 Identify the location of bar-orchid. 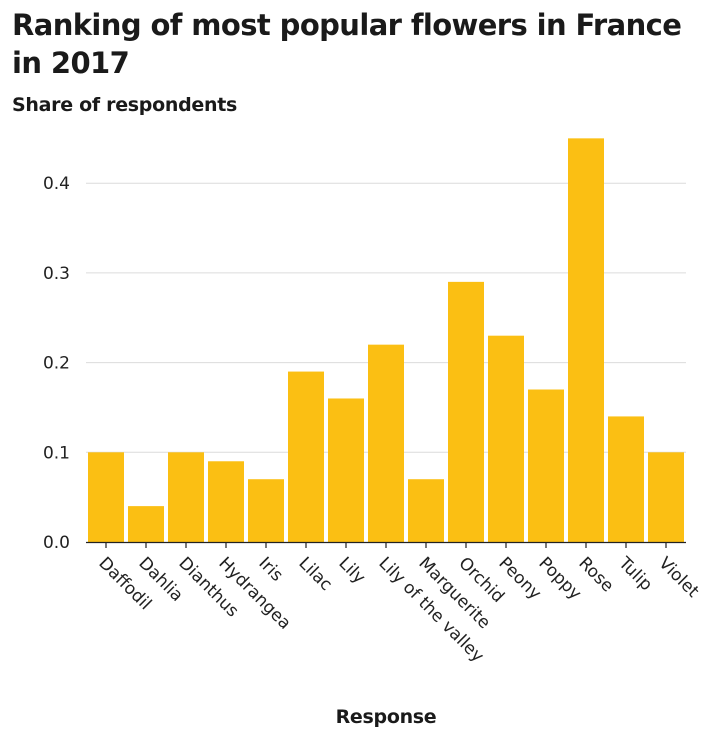
(466, 412).